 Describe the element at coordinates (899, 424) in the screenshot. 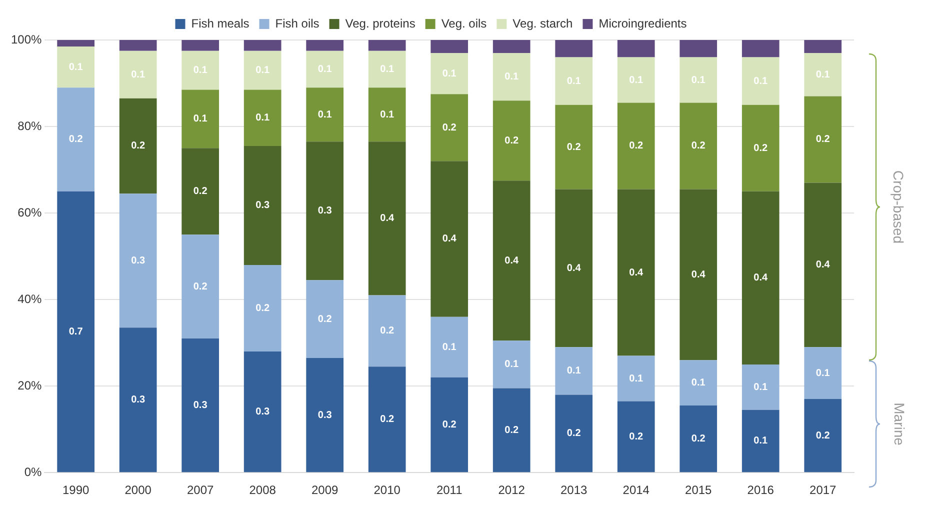

I see `text: Marine` at that location.